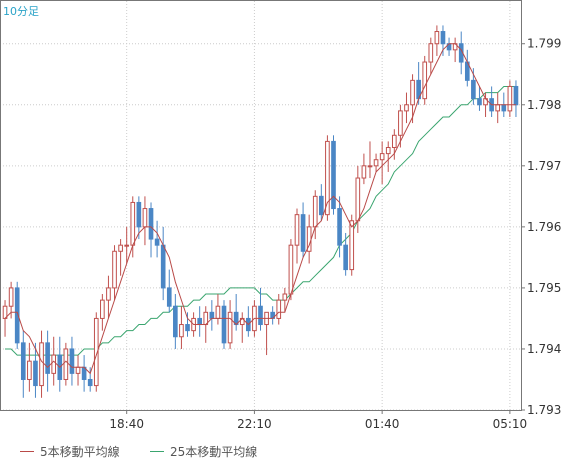  I want to click on y-tick-label: 1.793, so click(544, 410).